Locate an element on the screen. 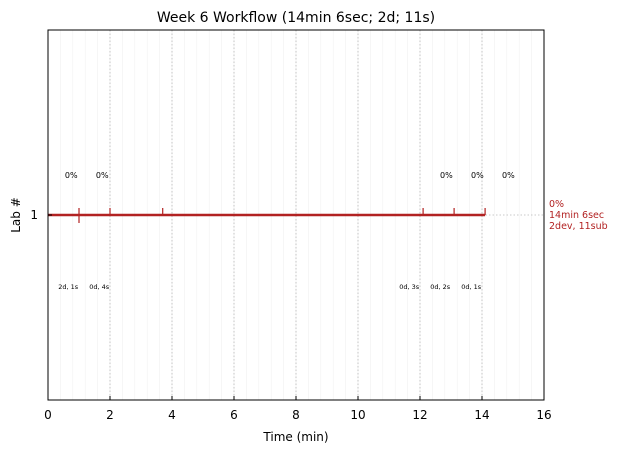 The height and width of the screenshot is (453, 627). lower-annotation: 0d, 3s is located at coordinates (409, 287).